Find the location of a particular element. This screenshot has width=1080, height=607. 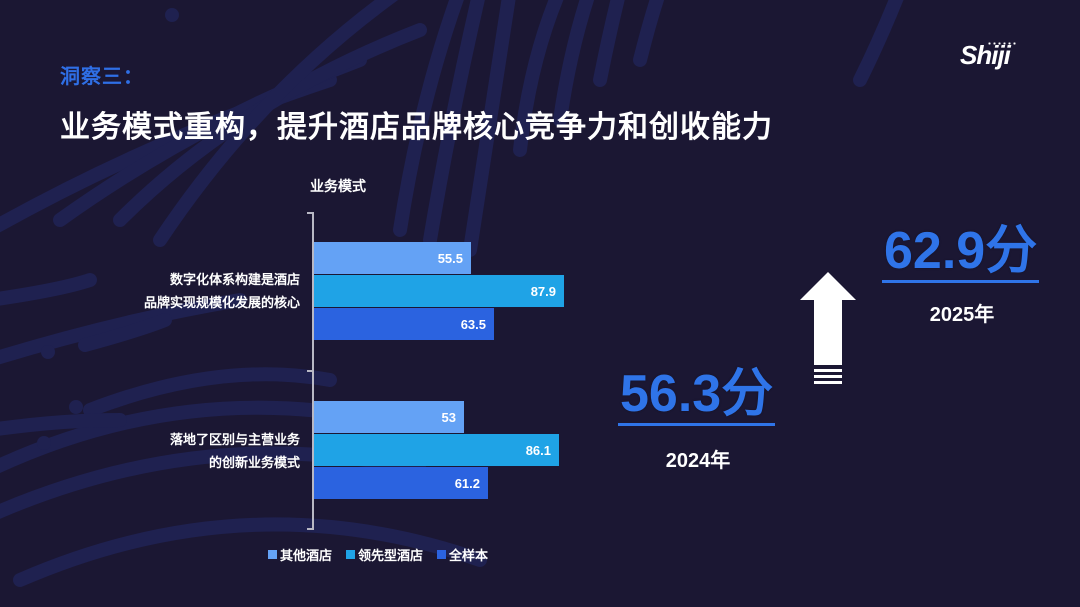

bar-other-hotels-cat1: 55.5 is located at coordinates (392, 258).